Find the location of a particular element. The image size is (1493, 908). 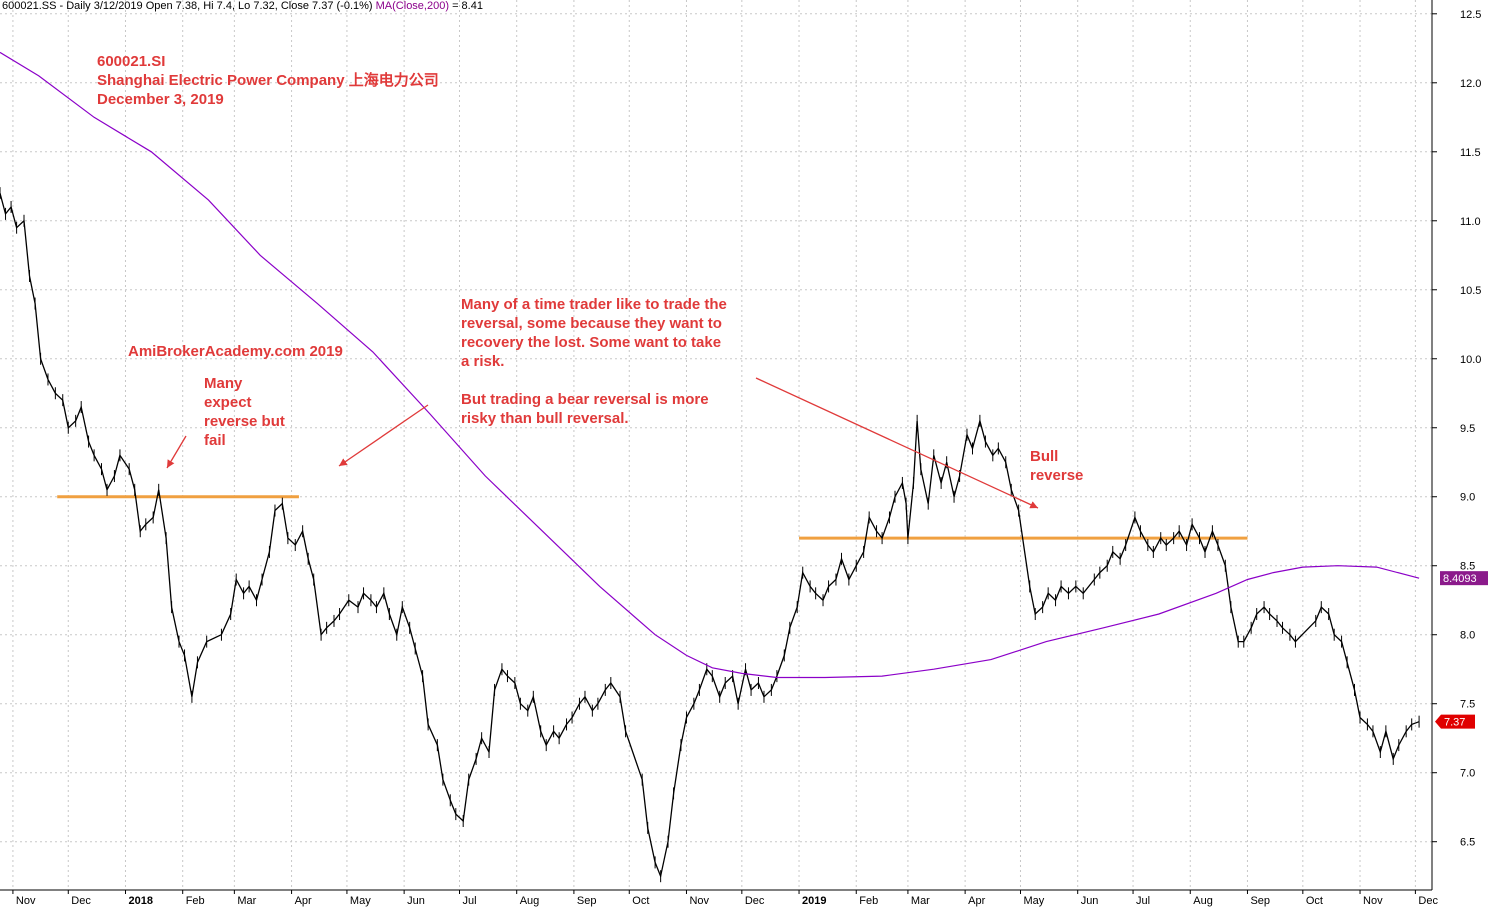

header-ma-label: MA(Close,200) is located at coordinates (412, 6).